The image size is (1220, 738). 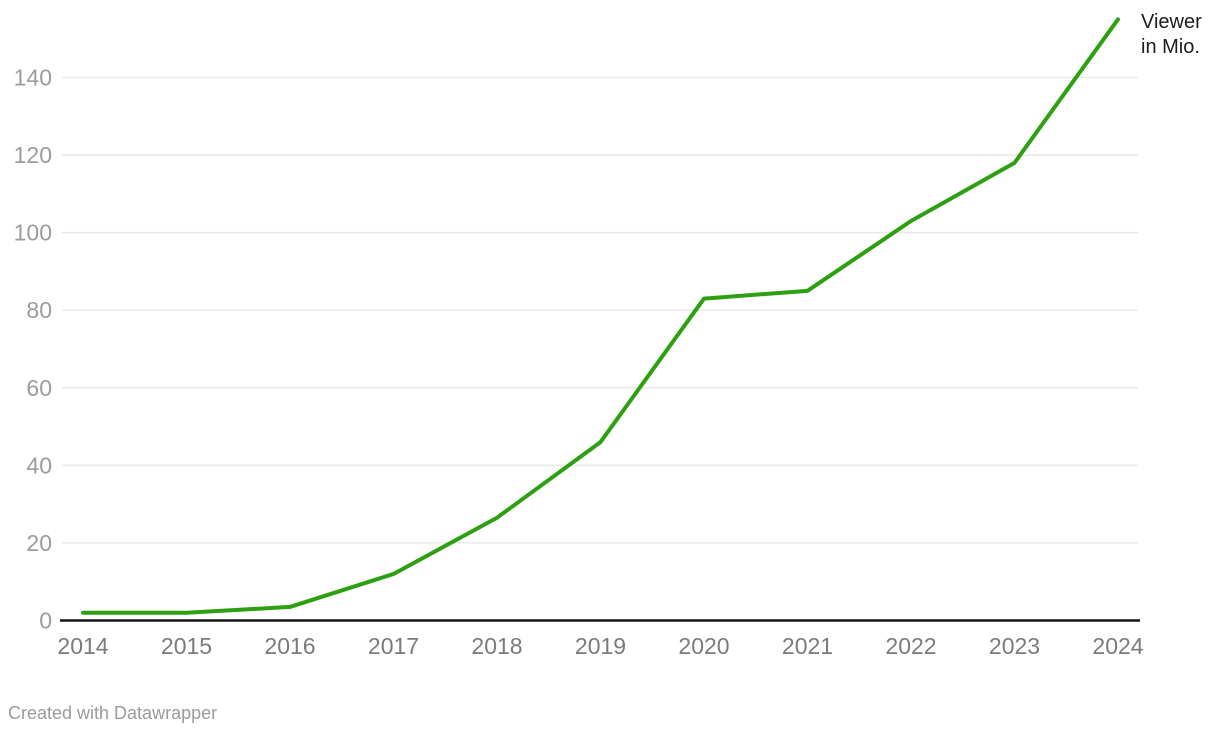 What do you see at coordinates (33, 77) in the screenshot?
I see `y-axis-tick-label: 140` at bounding box center [33, 77].